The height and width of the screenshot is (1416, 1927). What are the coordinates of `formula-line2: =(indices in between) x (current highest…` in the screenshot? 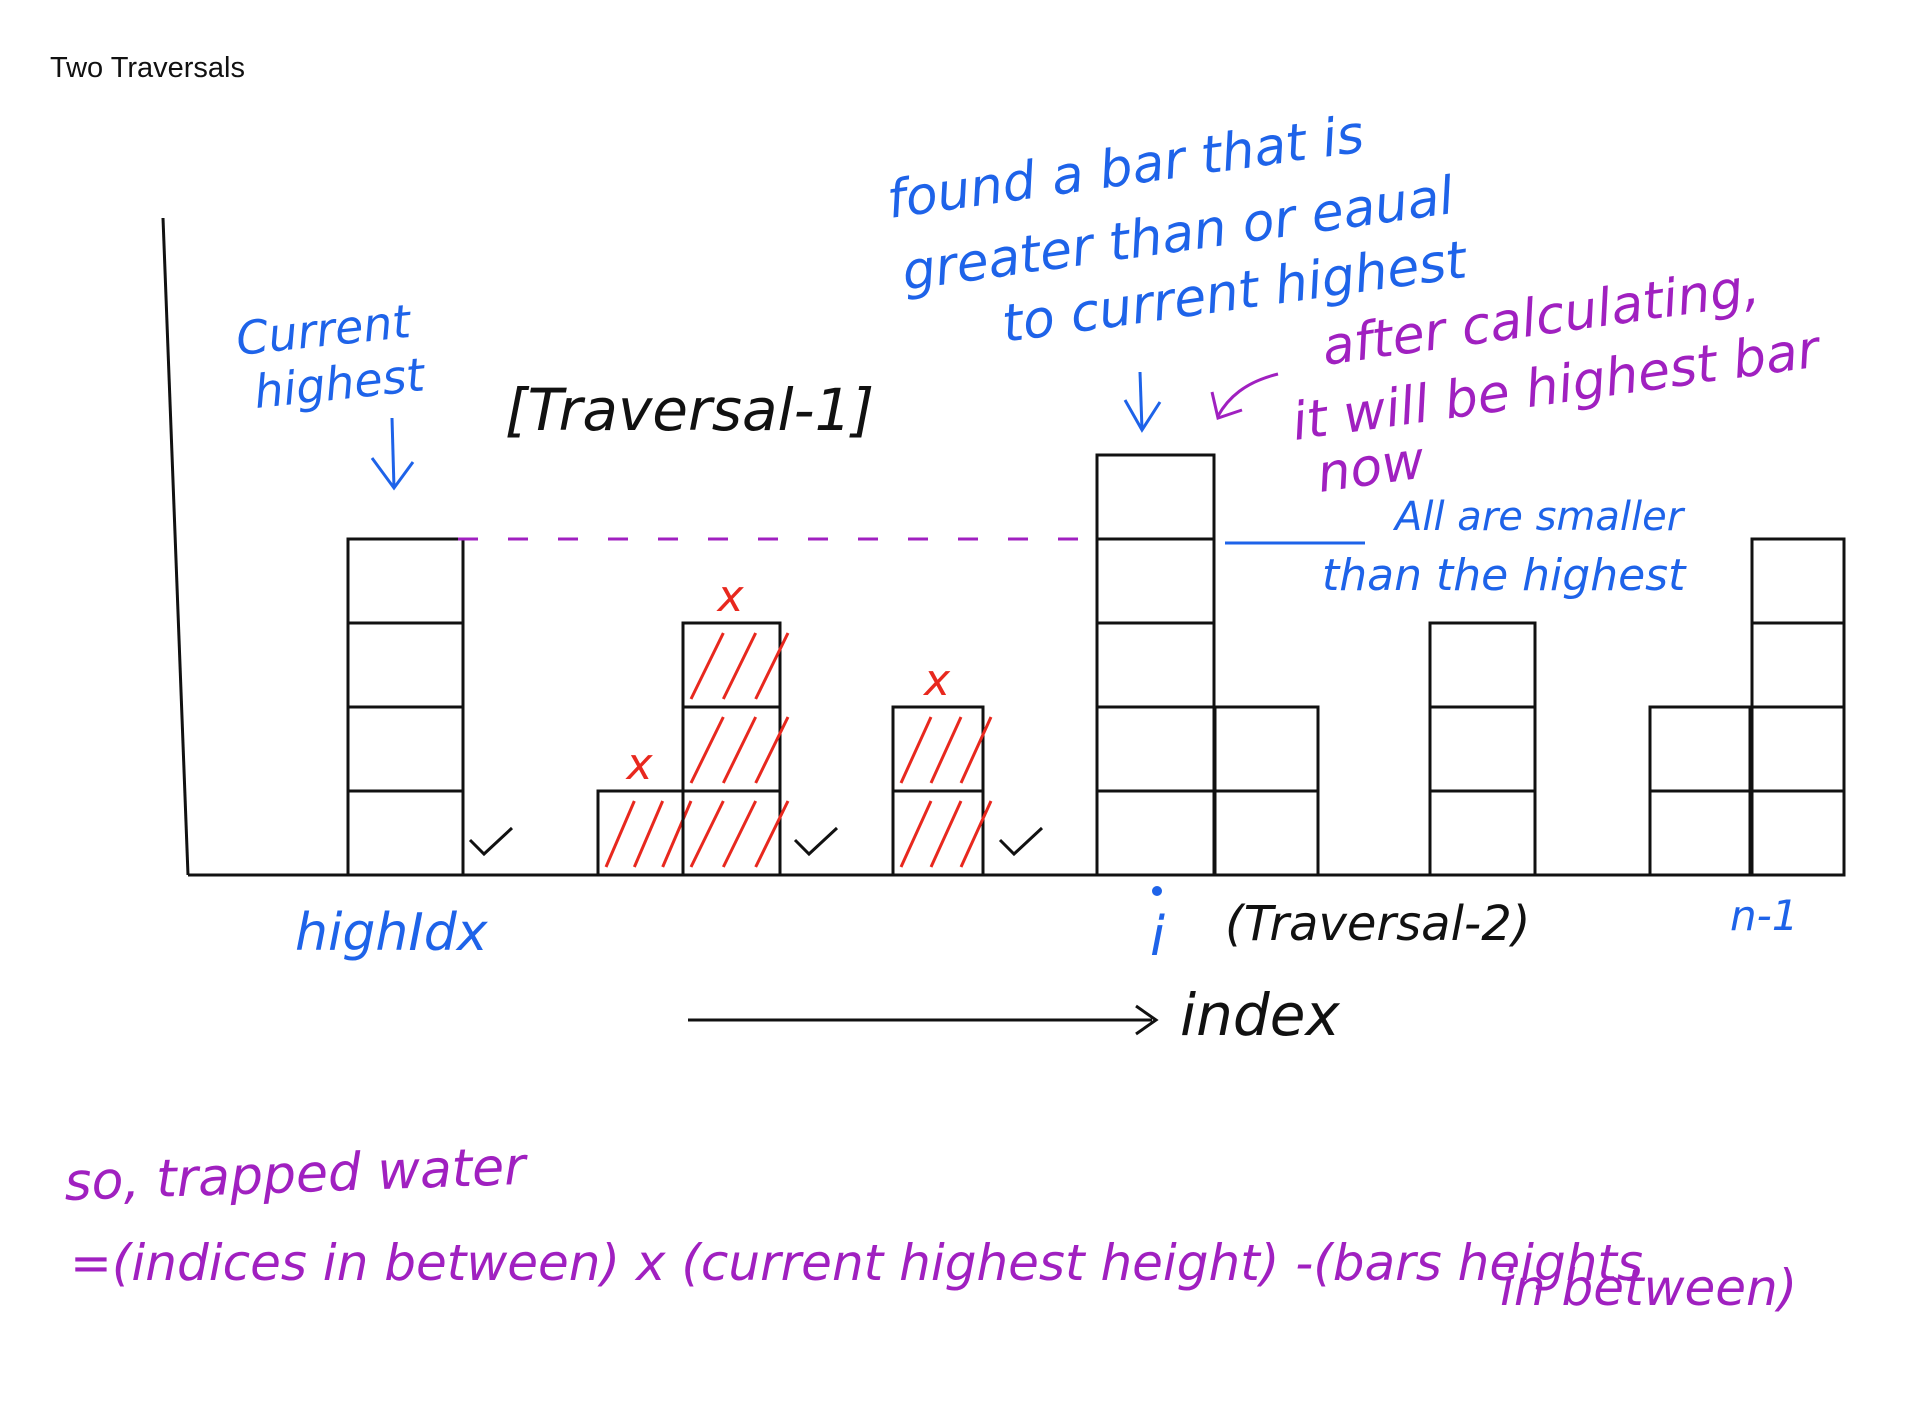 It's located at (856, 1263).